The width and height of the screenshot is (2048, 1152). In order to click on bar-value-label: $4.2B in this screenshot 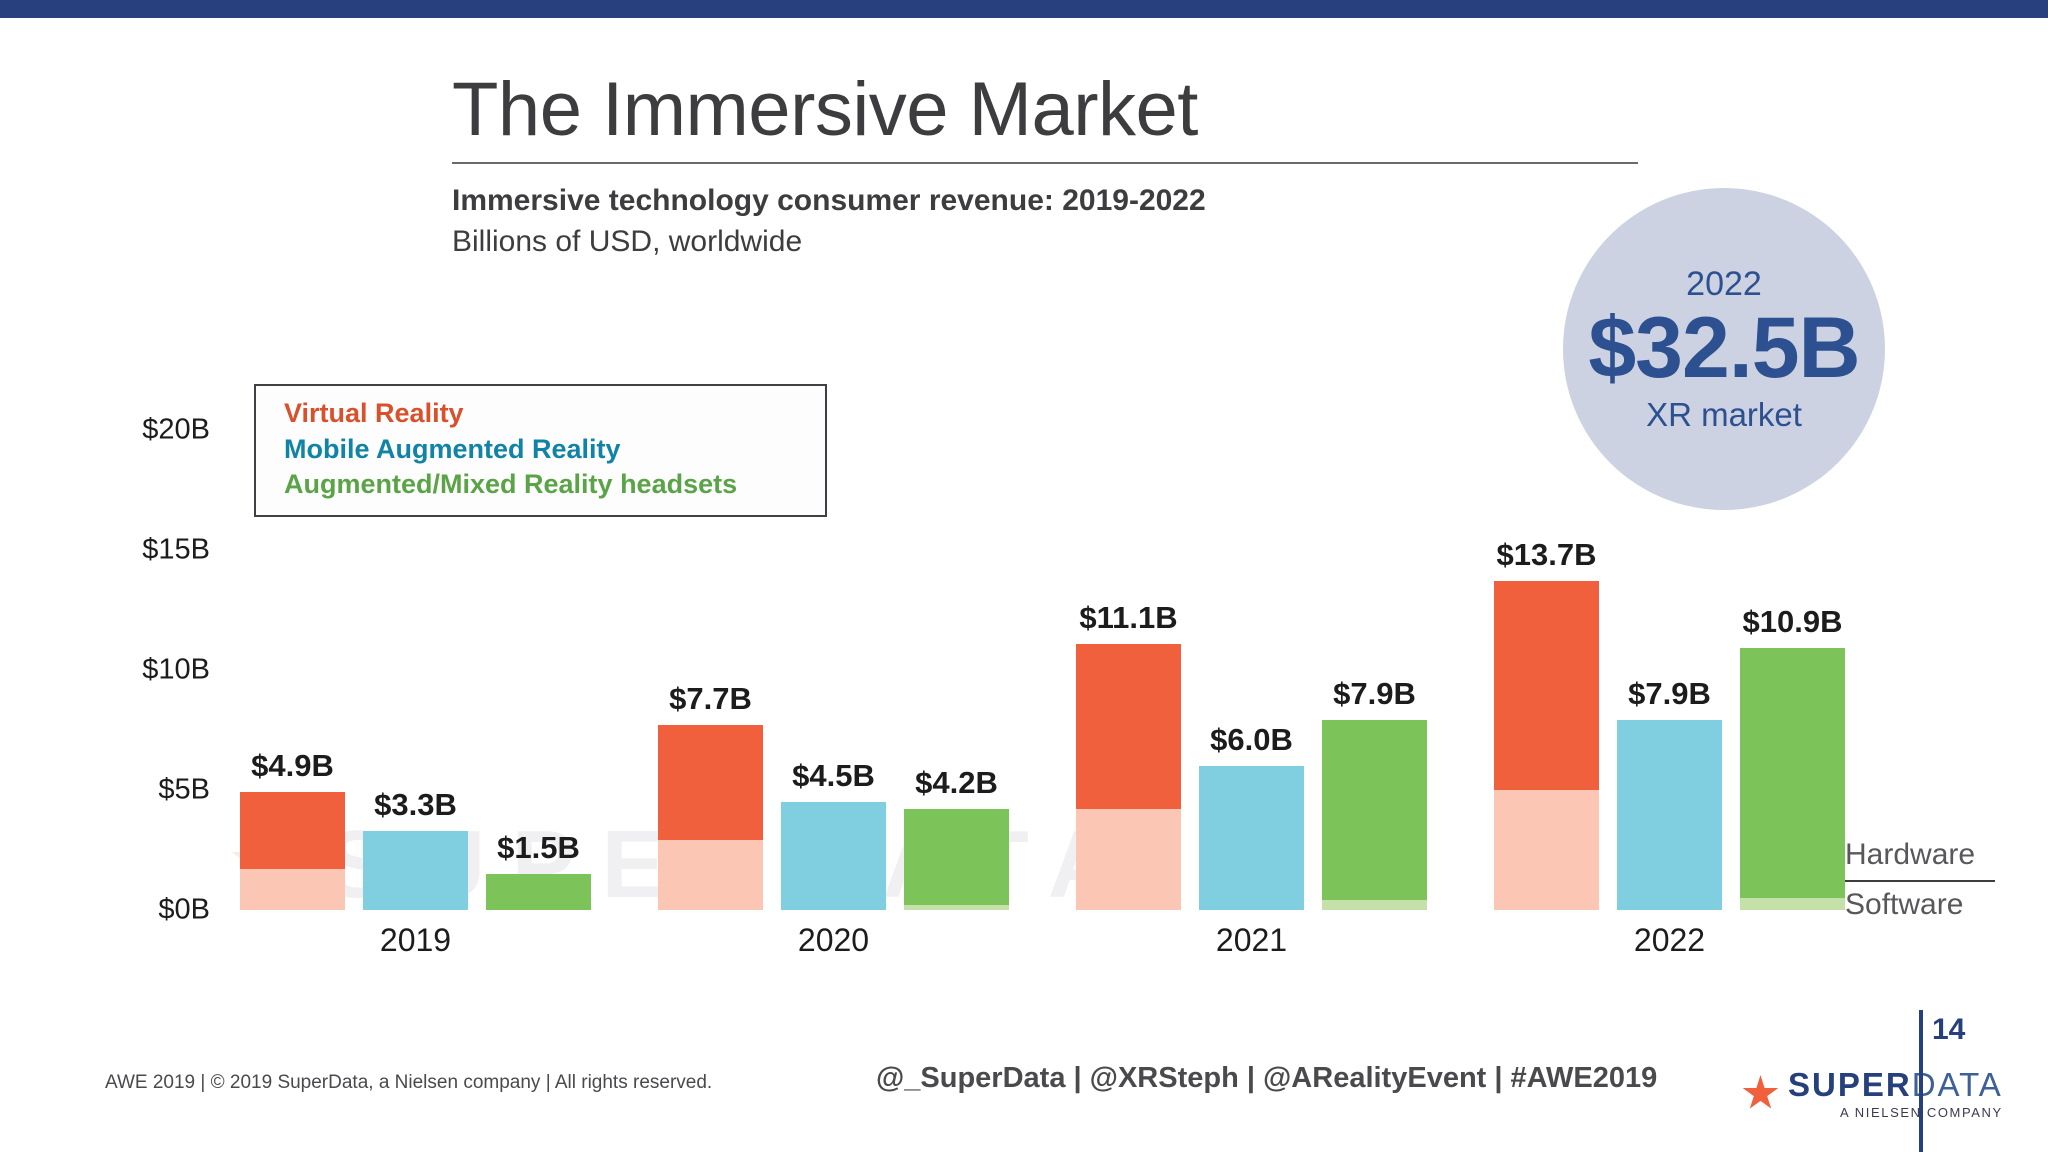, I will do `click(956, 783)`.